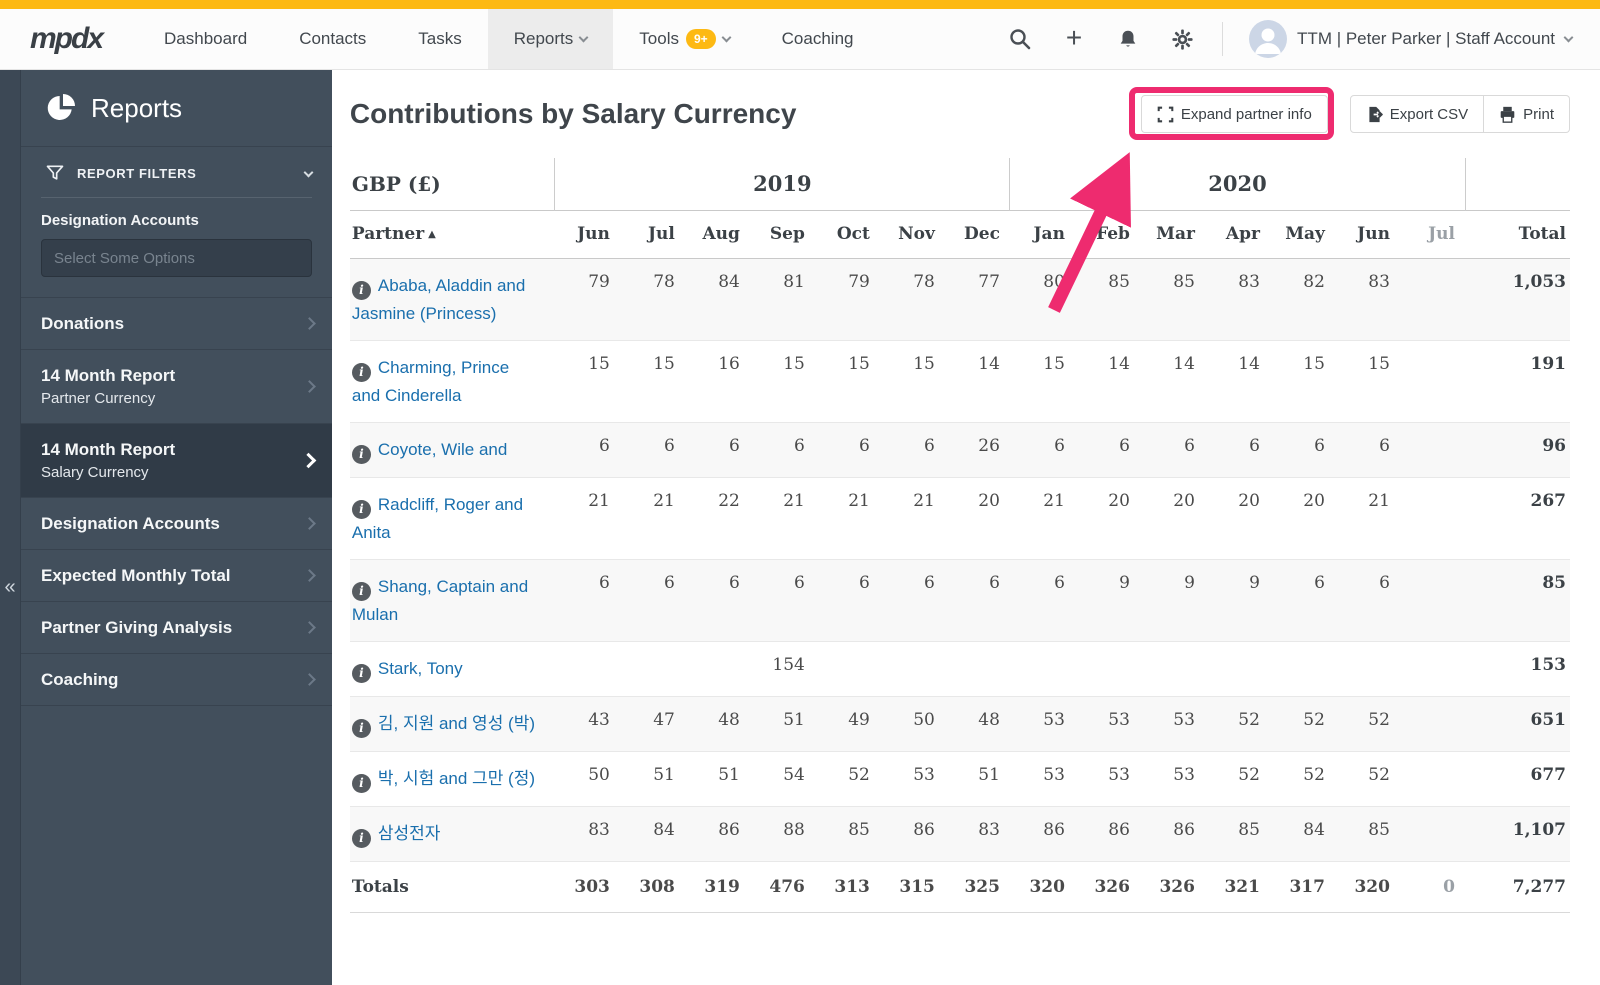  I want to click on topbar-actions: + TTM | Peter Parker | Staff Account, so click(1303, 39).